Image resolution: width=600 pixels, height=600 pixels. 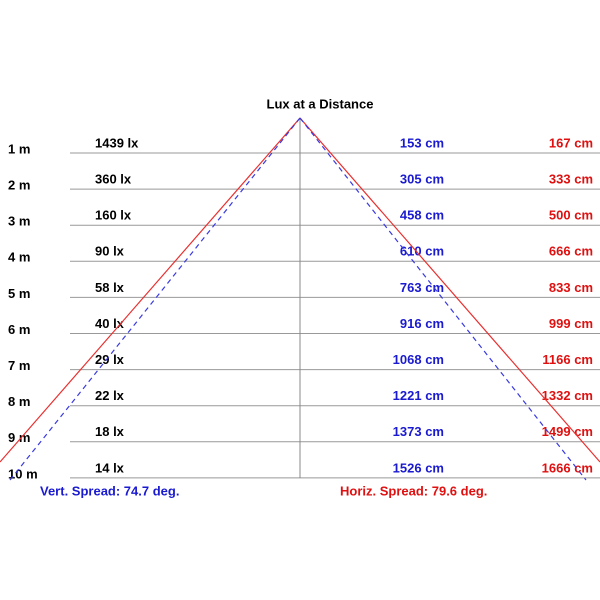 I want to click on horizontal-width: 1666 cm, so click(x=567, y=467).